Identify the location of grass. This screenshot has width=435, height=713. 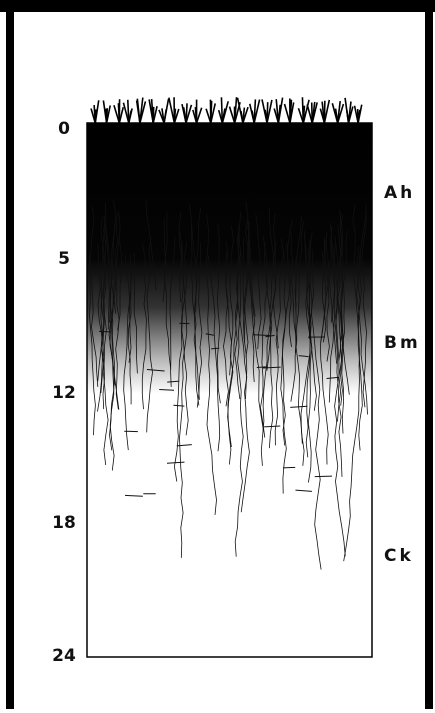
(226, 110).